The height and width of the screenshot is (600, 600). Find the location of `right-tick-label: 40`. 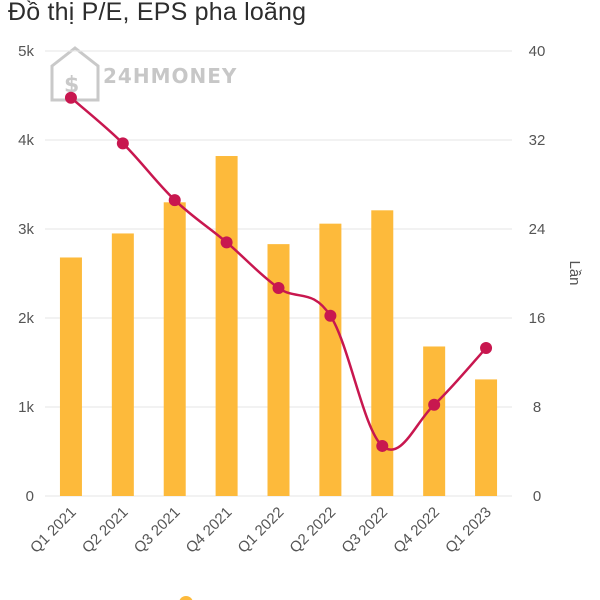

right-tick-label: 40 is located at coordinates (537, 51).